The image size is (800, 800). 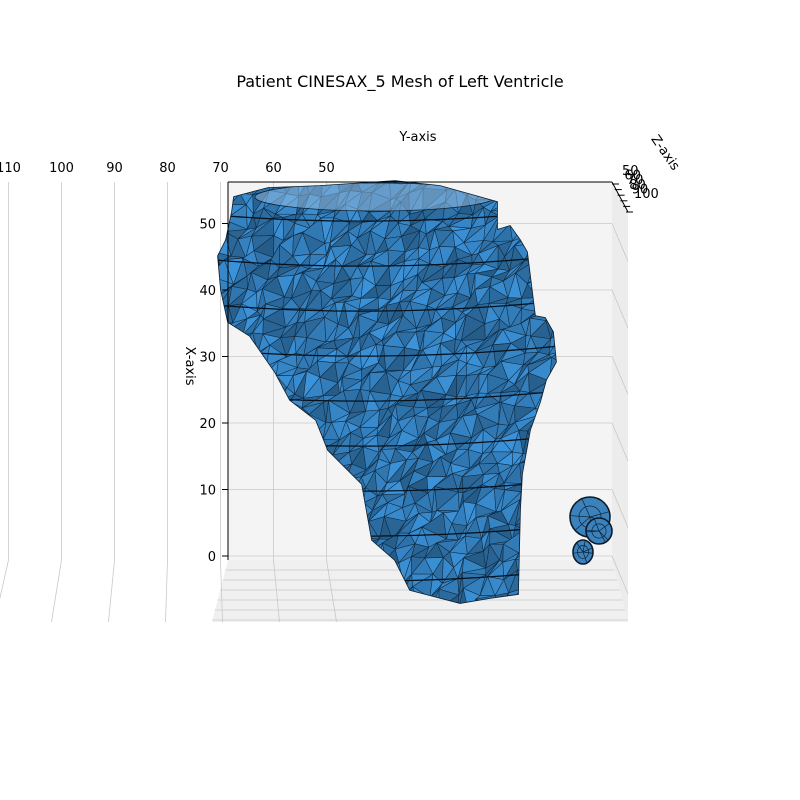 What do you see at coordinates (207, 225) in the screenshot?
I see `x-tick-label: 50` at bounding box center [207, 225].